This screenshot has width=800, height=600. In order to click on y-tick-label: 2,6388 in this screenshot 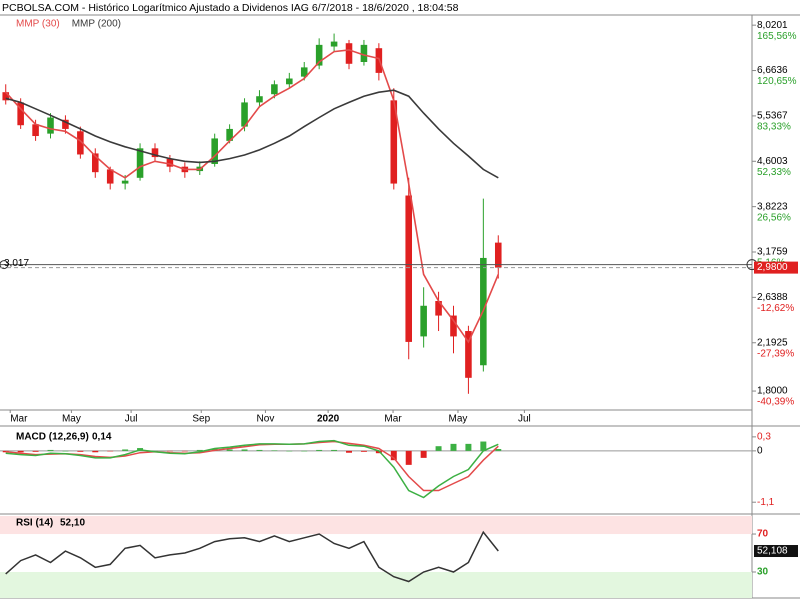, I will do `click(772, 297)`.